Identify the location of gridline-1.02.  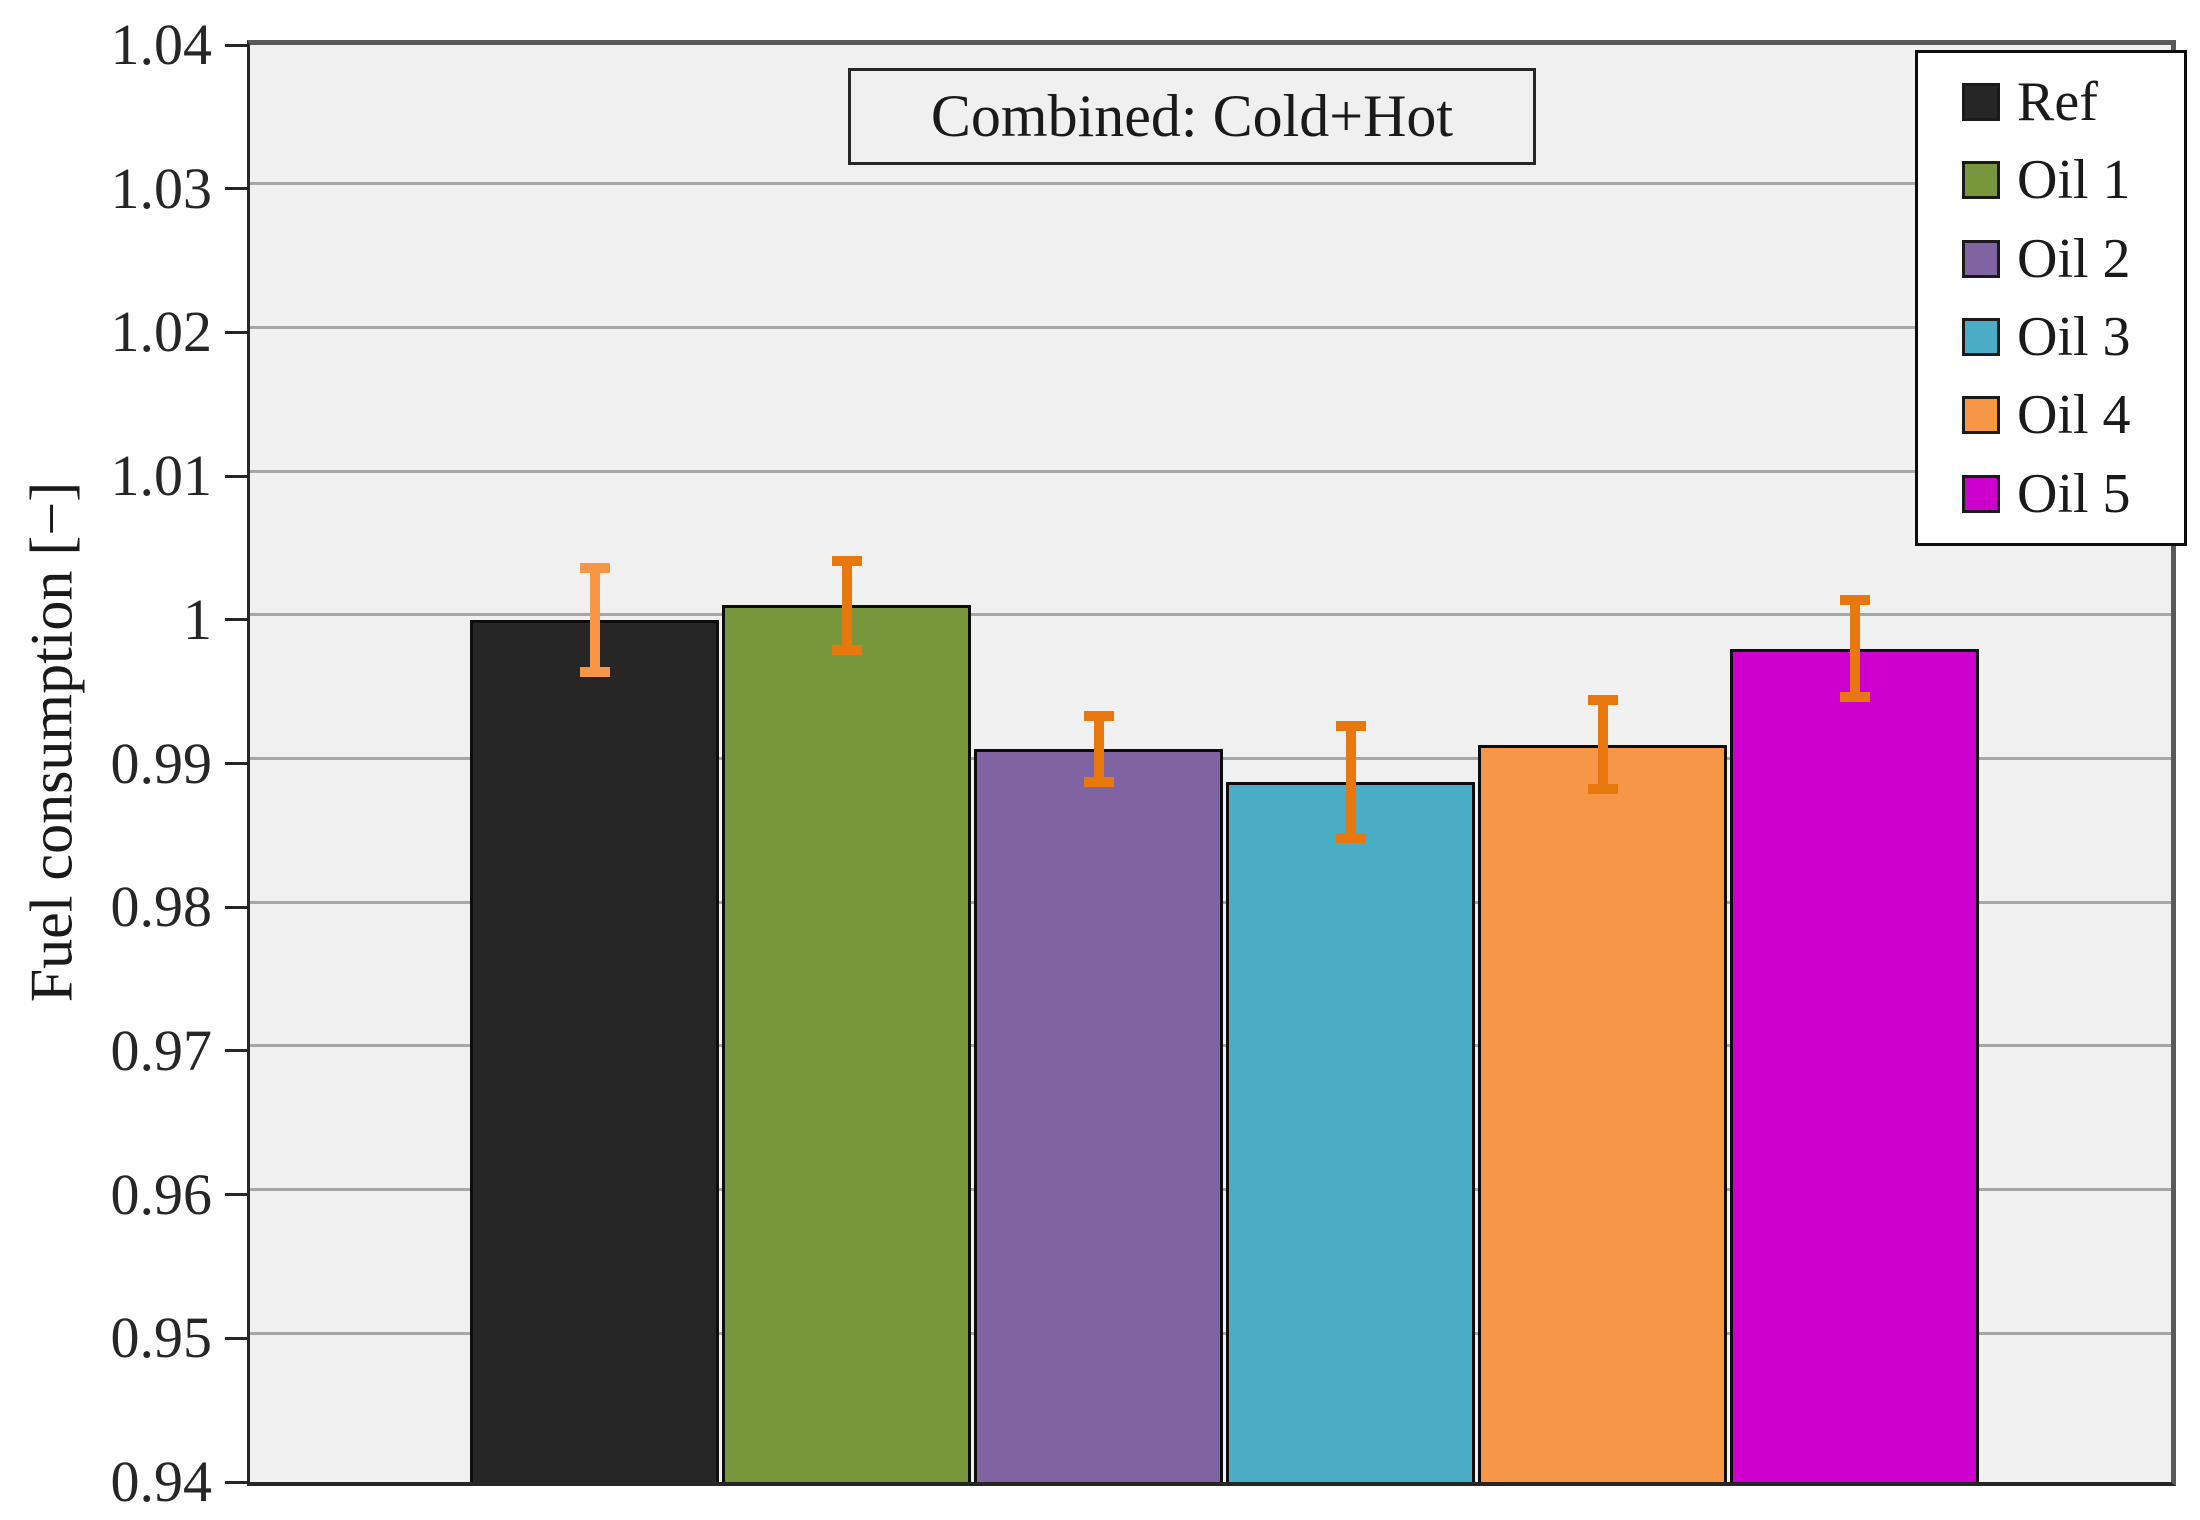
(1210, 327).